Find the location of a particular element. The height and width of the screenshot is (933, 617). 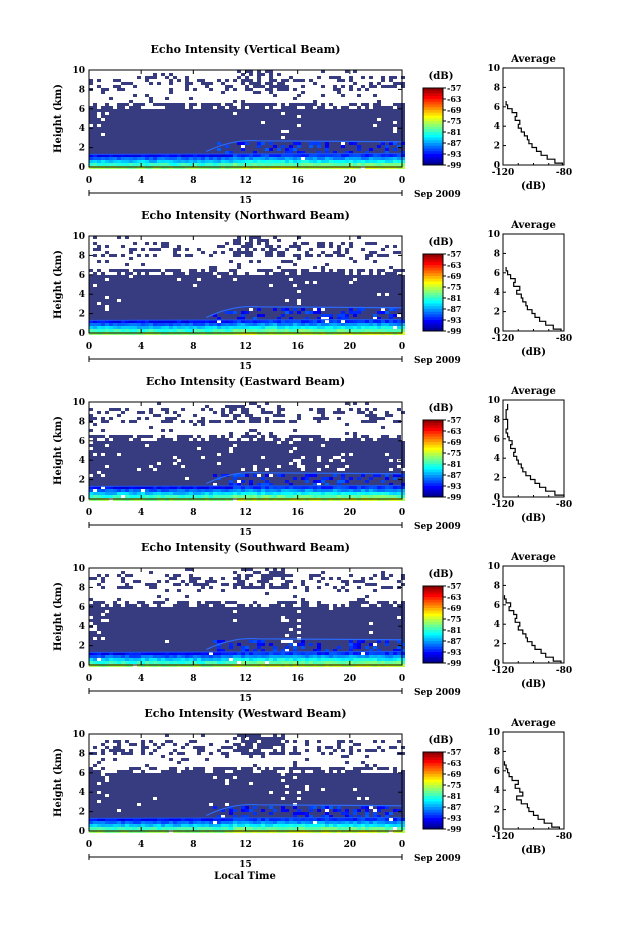

colorbar-unit-label: (dB) is located at coordinates (441, 76).